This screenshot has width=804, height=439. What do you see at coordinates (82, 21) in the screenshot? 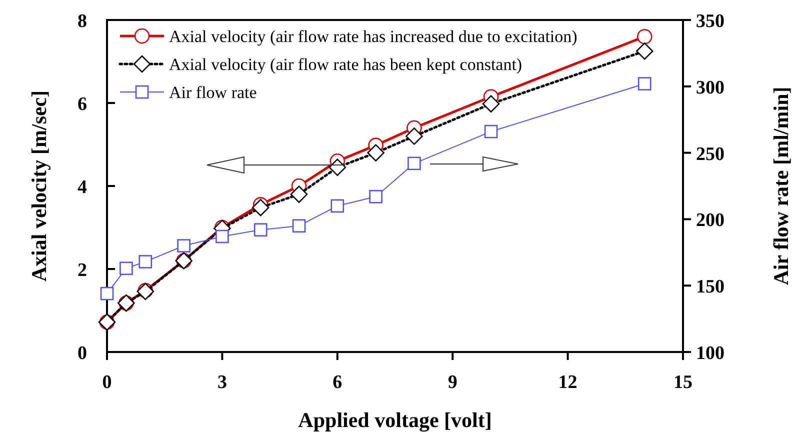
I see `y-tick-label: 8` at bounding box center [82, 21].